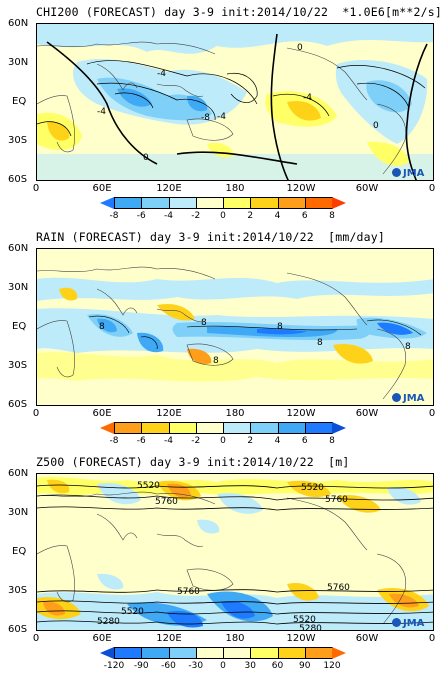  What do you see at coordinates (168, 666) in the screenshot?
I see `colorbar-tick-label: -60` at bounding box center [168, 666].